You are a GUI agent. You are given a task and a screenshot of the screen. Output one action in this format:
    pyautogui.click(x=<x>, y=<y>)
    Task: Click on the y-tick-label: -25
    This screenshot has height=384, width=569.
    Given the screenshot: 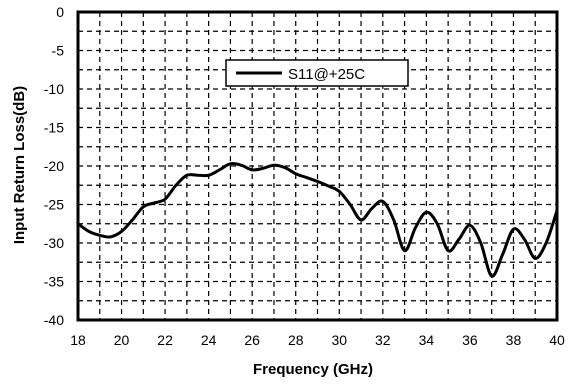 What is the action you would take?
    pyautogui.click(x=54, y=205)
    